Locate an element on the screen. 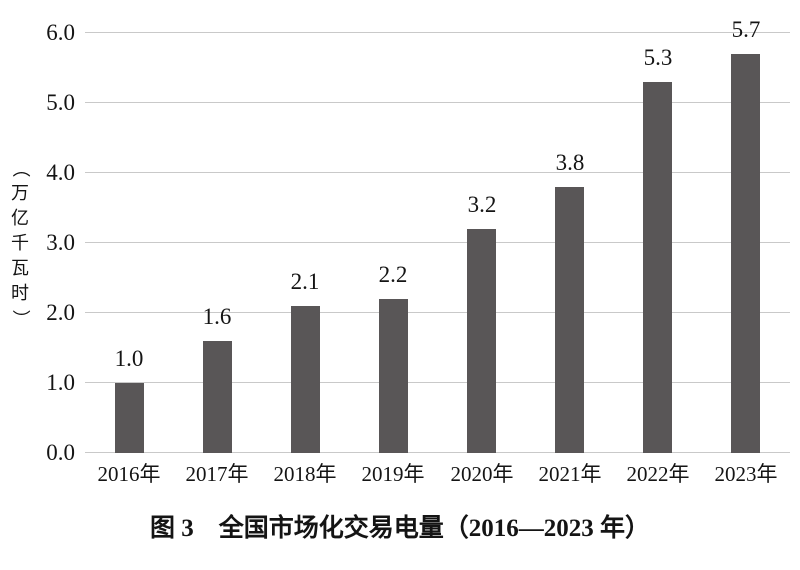  y-tick-label: 1.0 is located at coordinates (60, 382).